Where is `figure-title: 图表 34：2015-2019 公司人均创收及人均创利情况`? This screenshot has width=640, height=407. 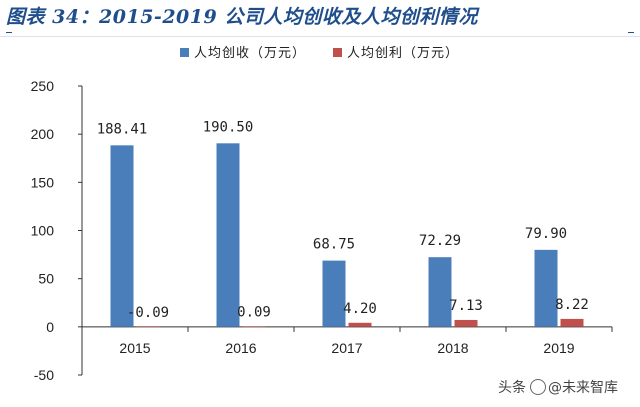
figure-title: 图表 34：2015-2019 公司人均创收及人均创利情况 is located at coordinates (242, 17).